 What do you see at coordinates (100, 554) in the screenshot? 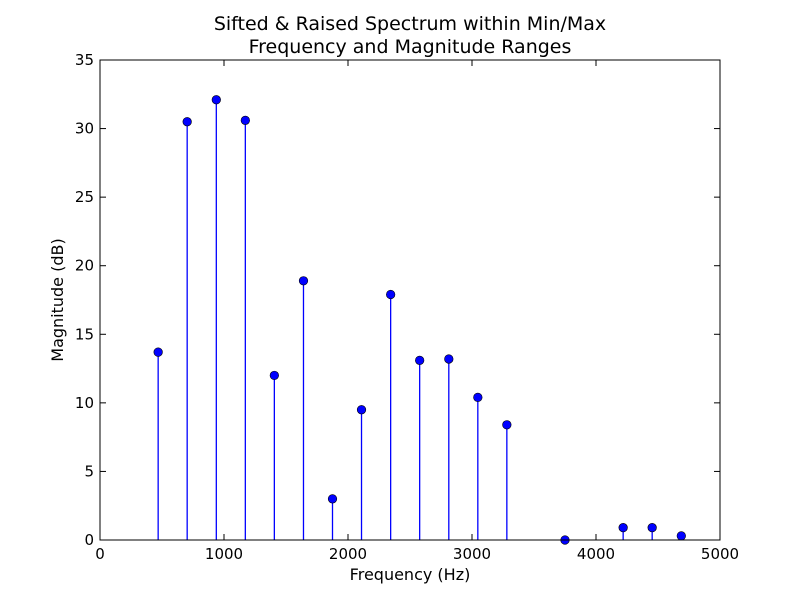
I see `x-tick-label-0: 0` at bounding box center [100, 554].